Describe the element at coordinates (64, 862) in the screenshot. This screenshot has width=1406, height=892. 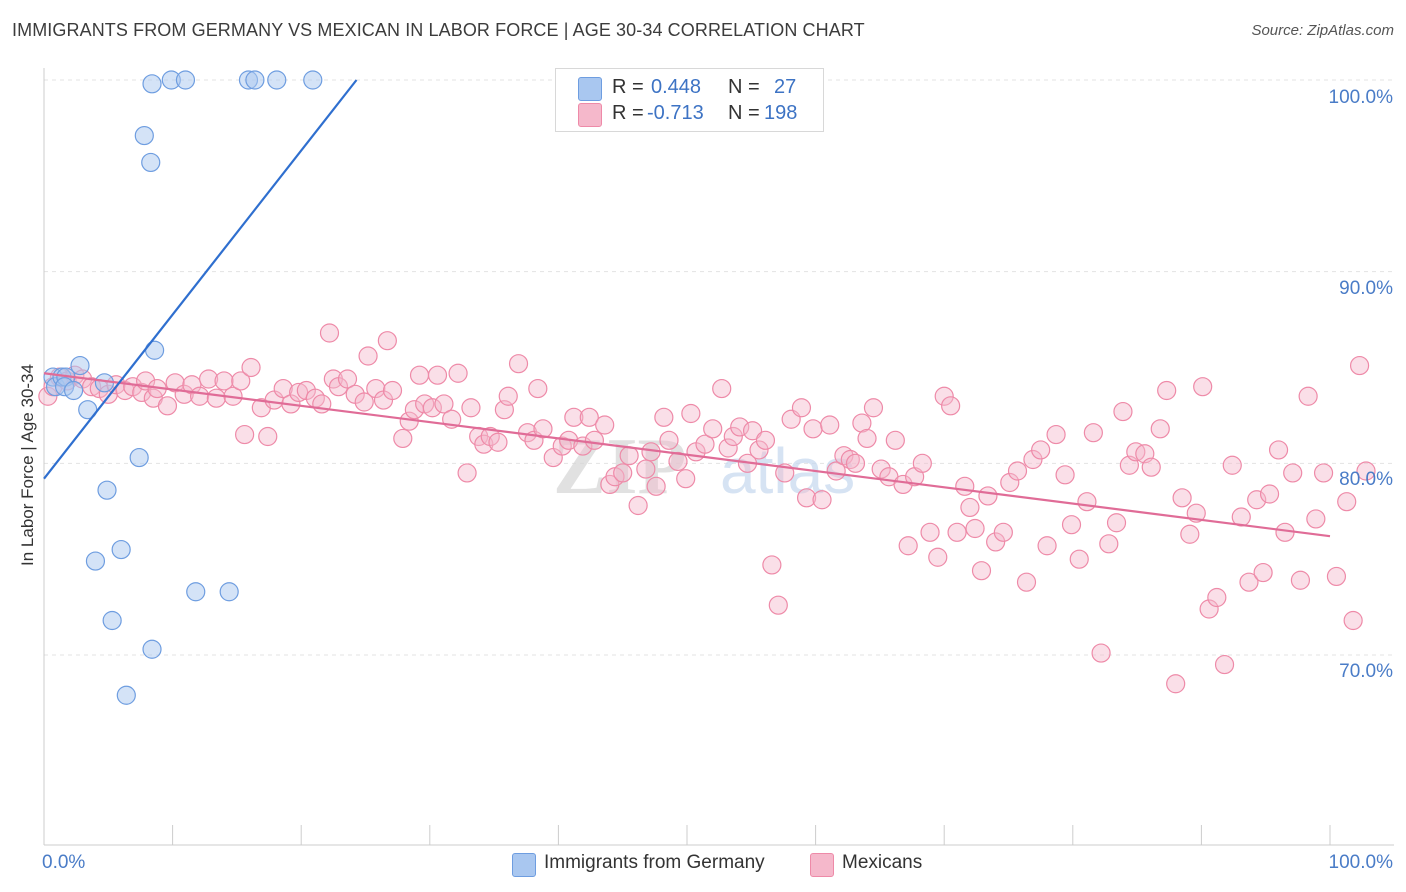
I see `x-tick-label: 0.0%` at that location.